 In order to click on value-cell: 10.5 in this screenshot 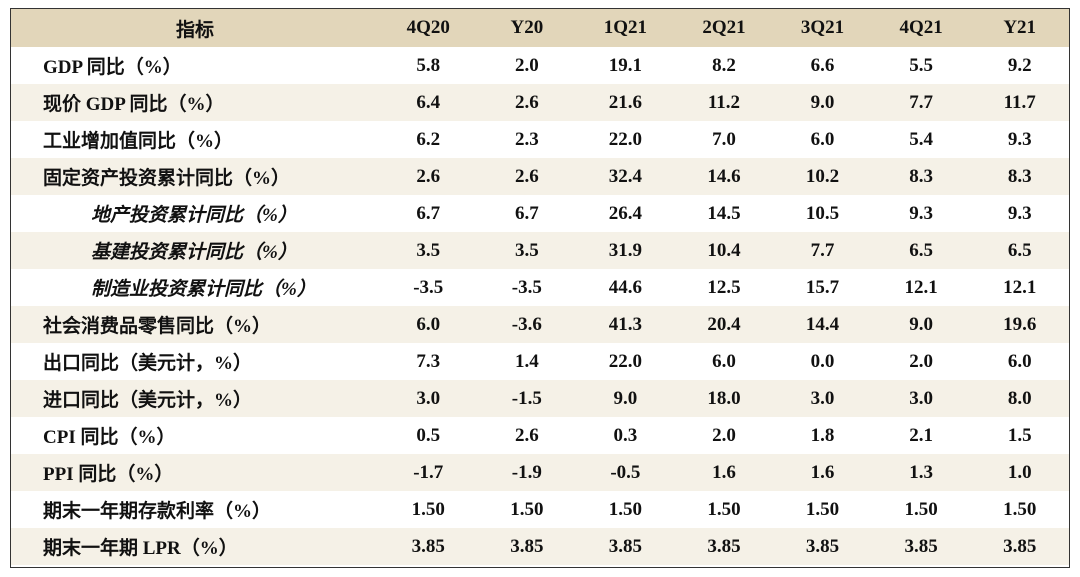, I will do `click(822, 213)`.